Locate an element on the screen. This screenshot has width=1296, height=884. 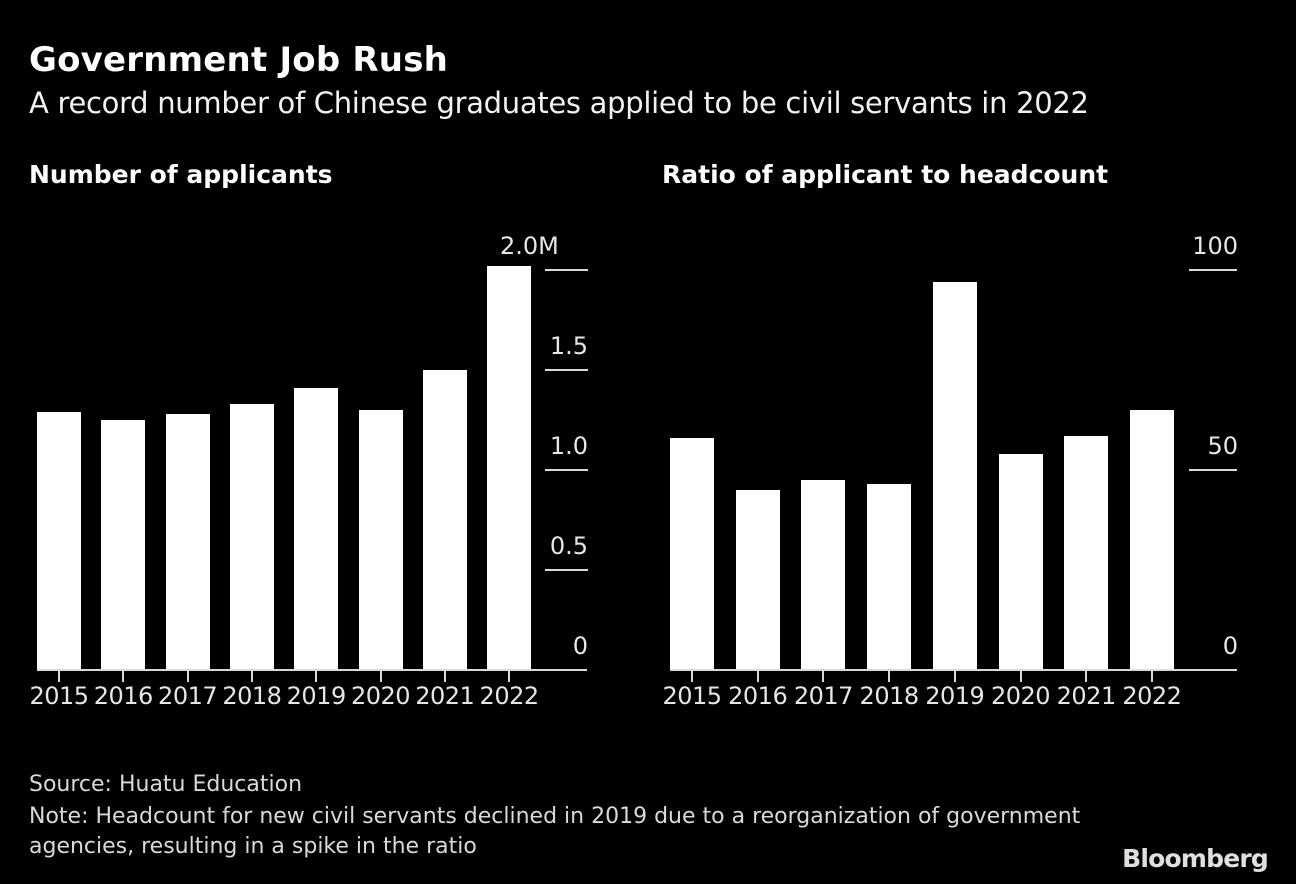
y-axis-tick-label: 50 is located at coordinates (1222, 446).